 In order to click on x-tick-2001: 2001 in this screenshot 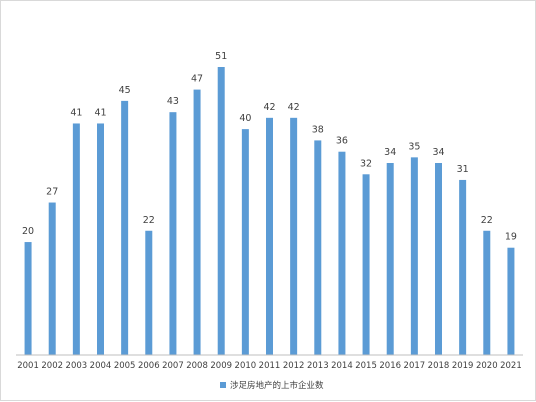, I will do `click(28, 366)`.